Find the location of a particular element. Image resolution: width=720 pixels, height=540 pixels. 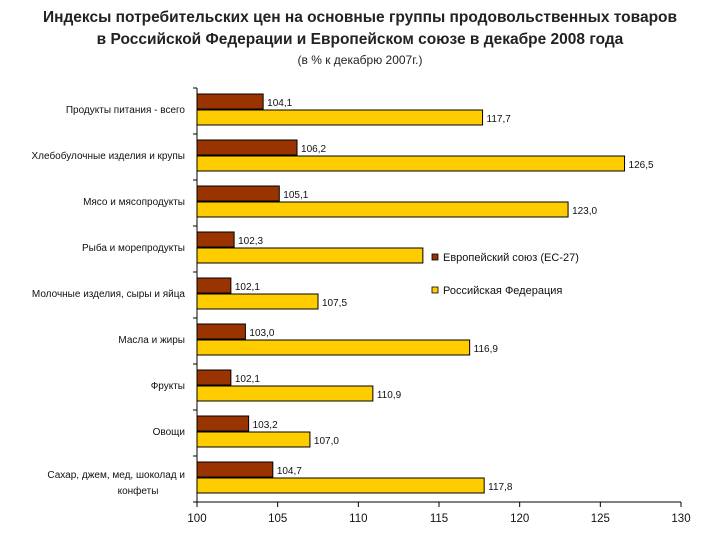

legend-label-ru: Российская Федерация is located at coordinates (502, 291).